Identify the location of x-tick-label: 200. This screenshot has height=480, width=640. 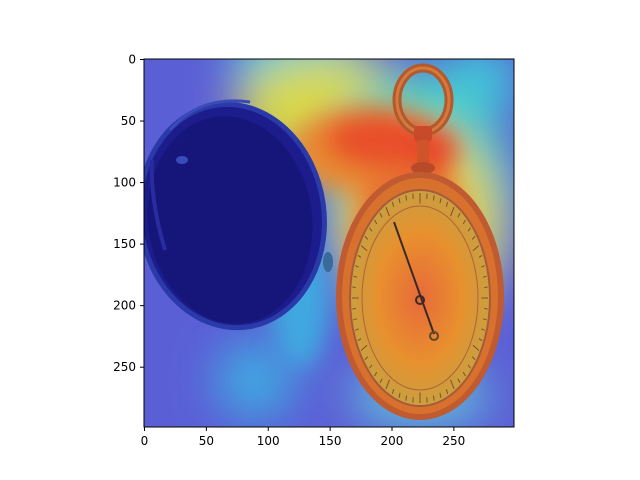
(392, 441).